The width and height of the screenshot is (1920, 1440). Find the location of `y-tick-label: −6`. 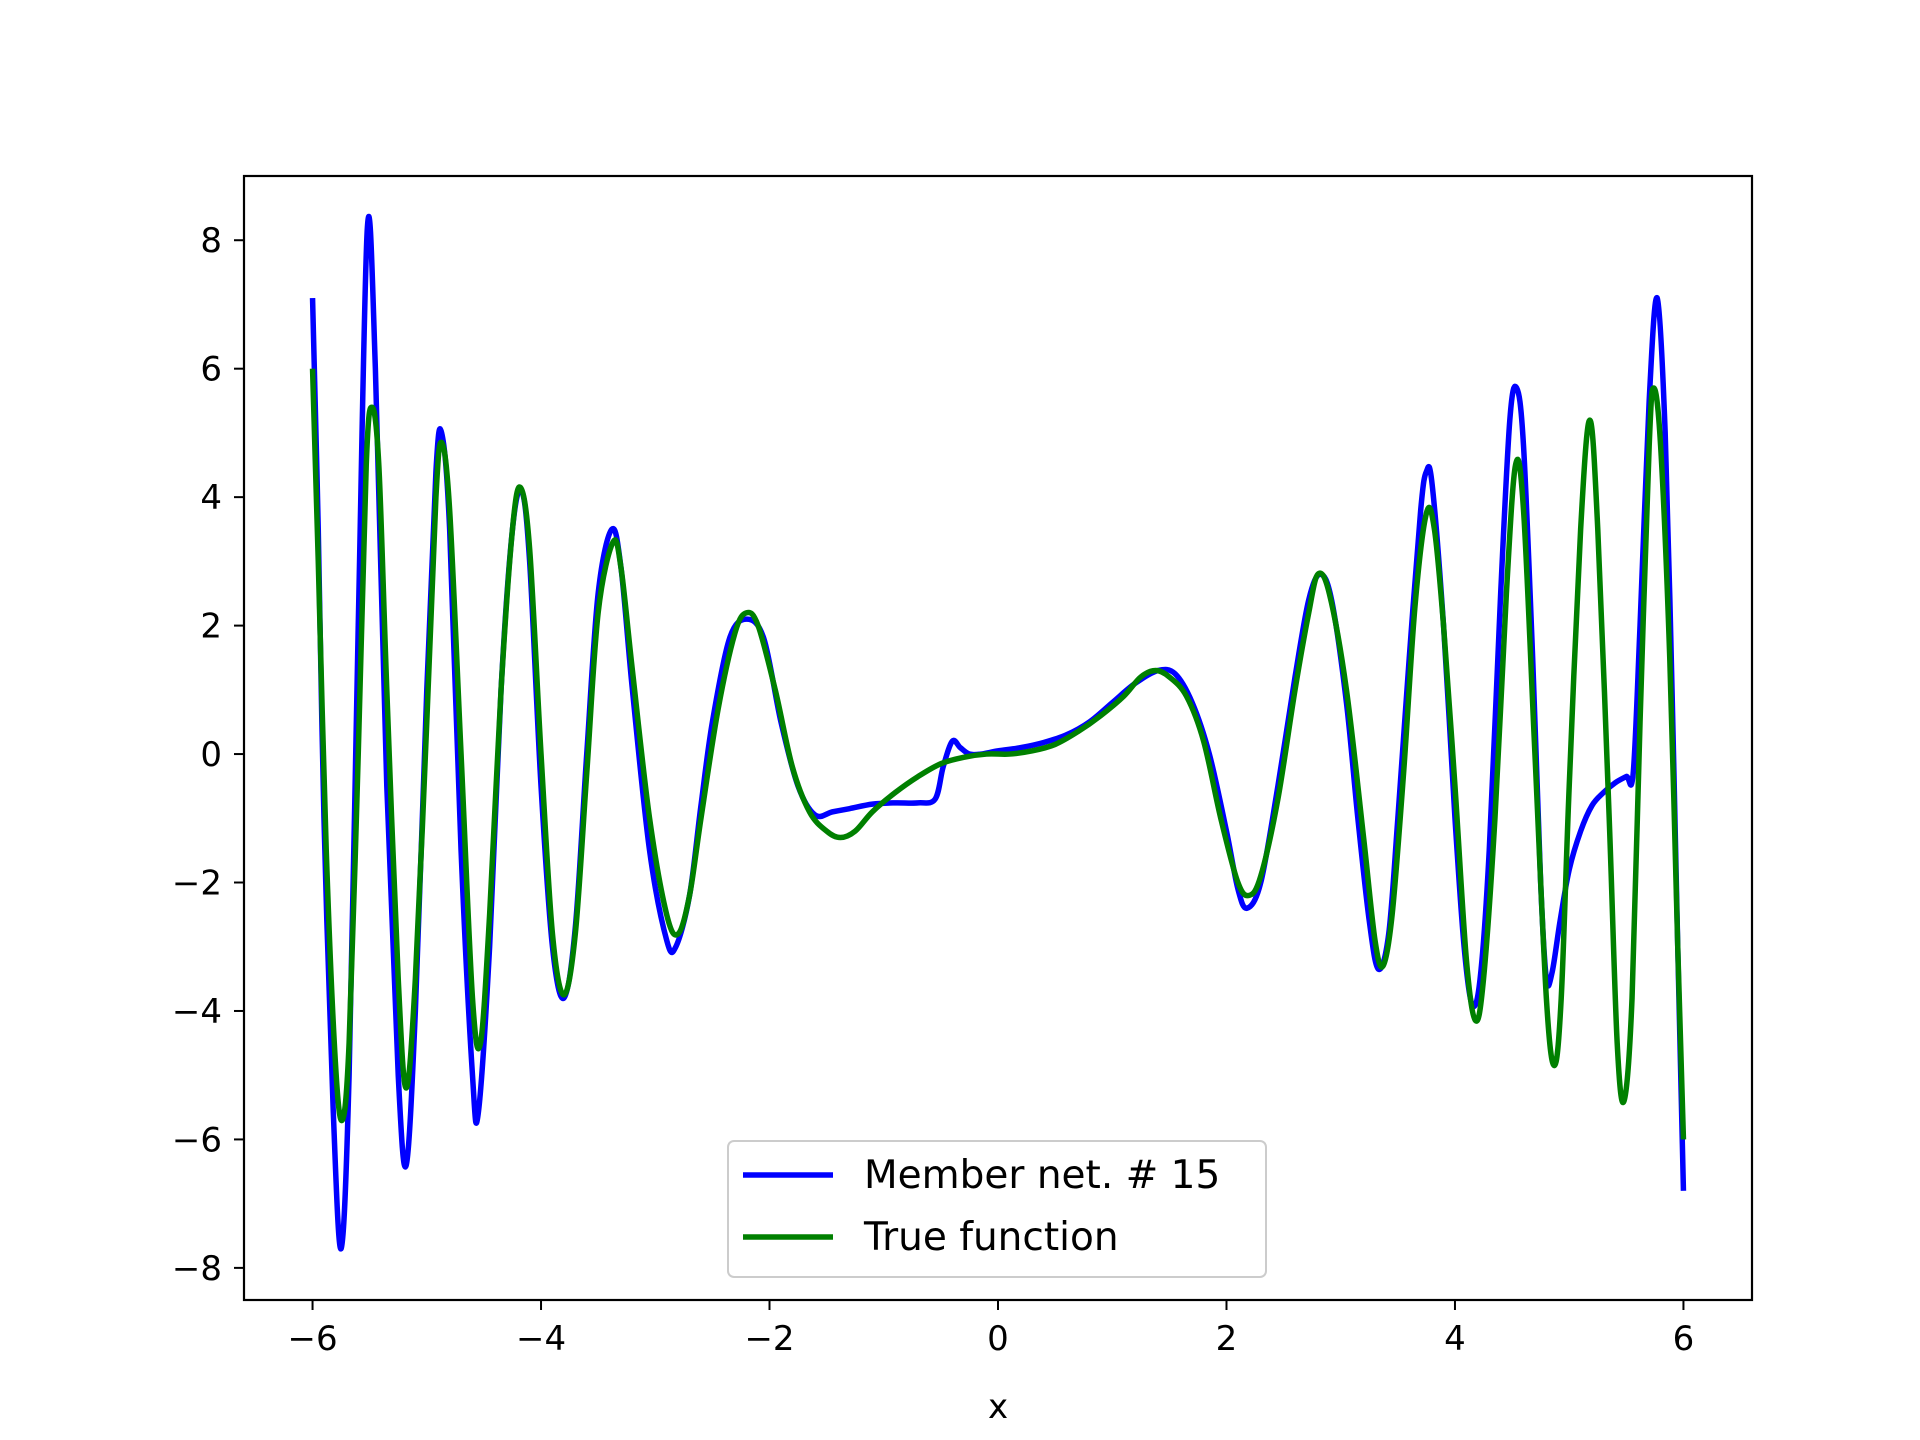

y-tick-label: −6 is located at coordinates (197, 1140).